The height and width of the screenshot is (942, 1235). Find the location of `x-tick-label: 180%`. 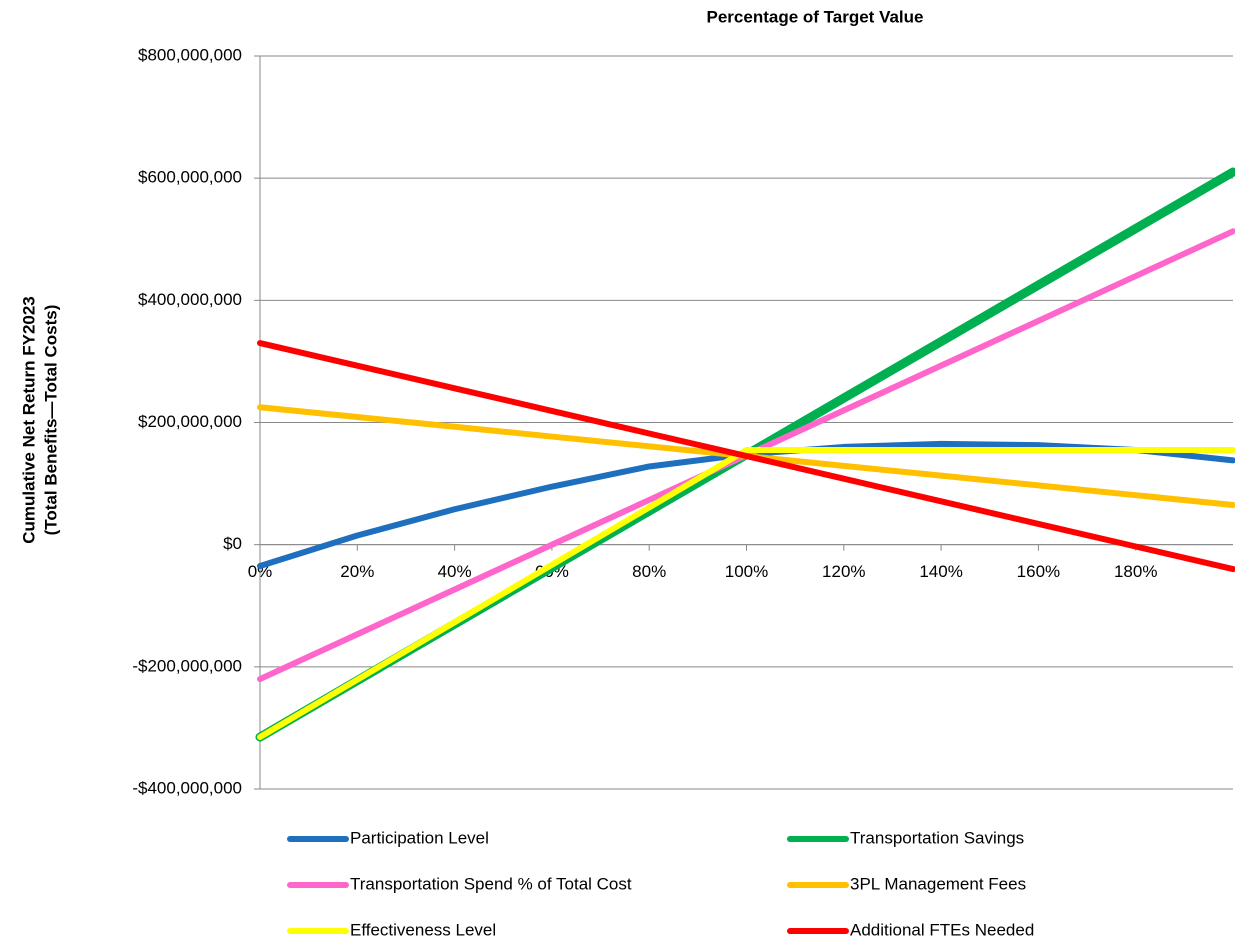

x-tick-label: 180% is located at coordinates (1135, 571).